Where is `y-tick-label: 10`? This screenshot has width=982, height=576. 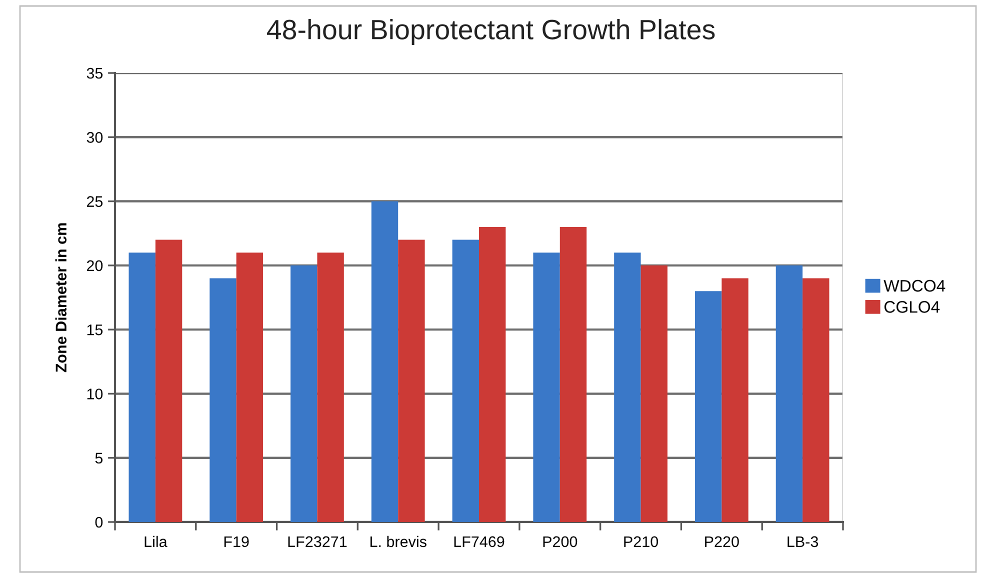 y-tick-label: 10 is located at coordinates (95, 394).